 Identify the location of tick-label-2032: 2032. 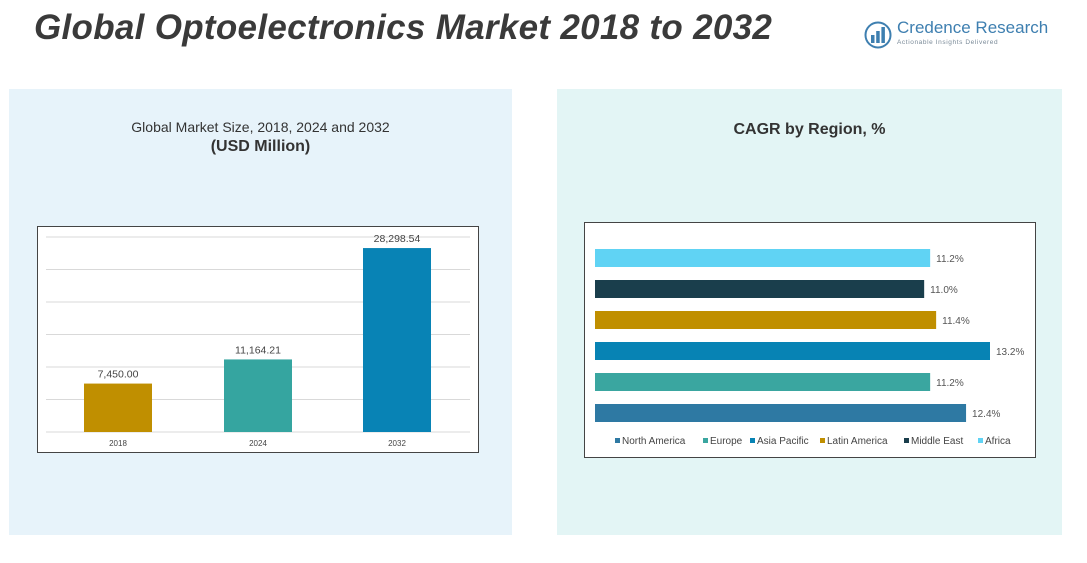
(397, 443).